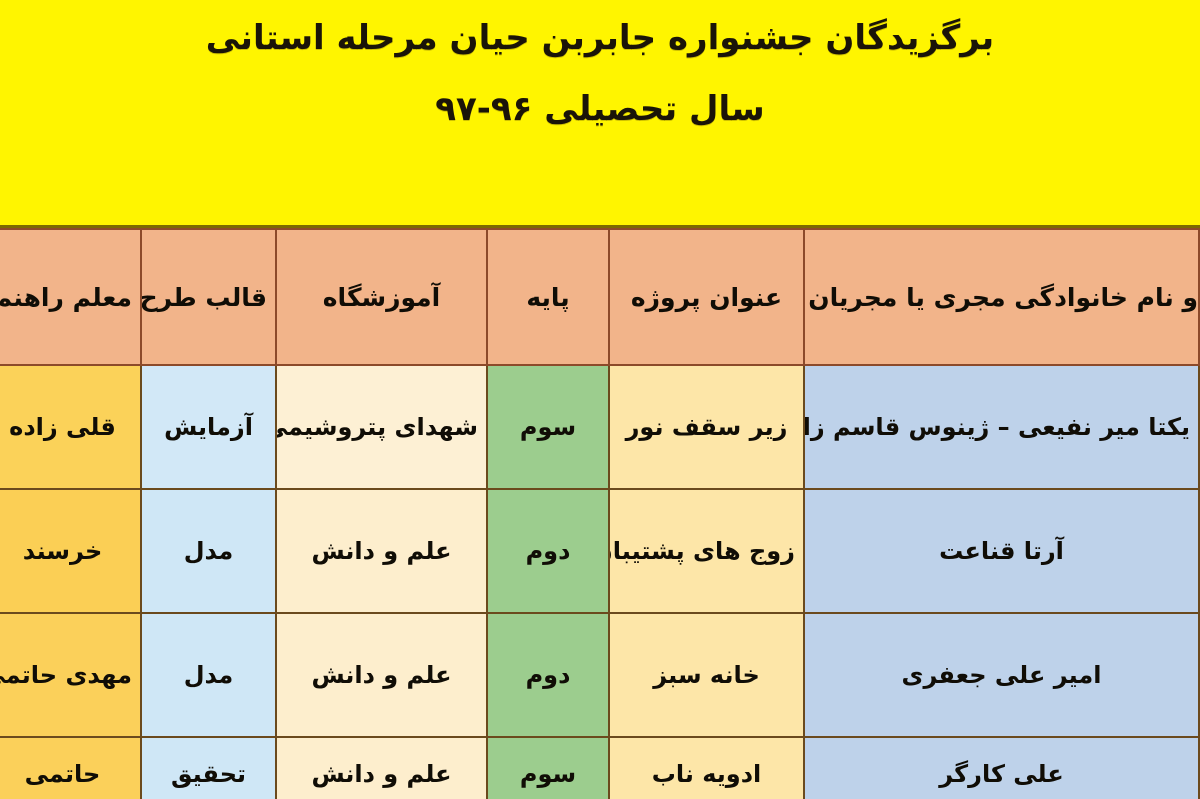  What do you see at coordinates (1001, 427) in the screenshot?
I see `cell-name: یکتا میر نفیعی – ژینوس قاسم زاده` at bounding box center [1001, 427].